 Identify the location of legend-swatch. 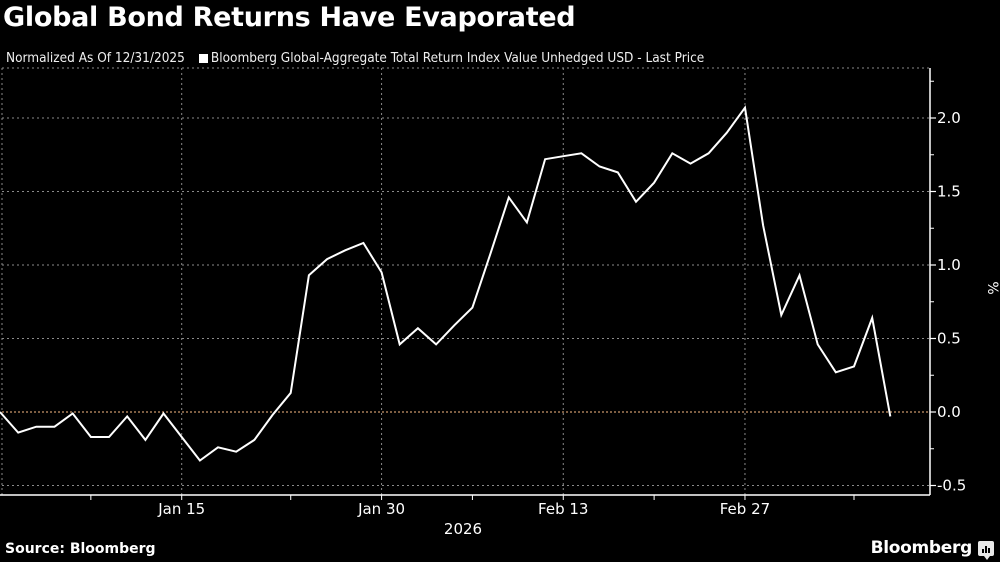
(203, 58).